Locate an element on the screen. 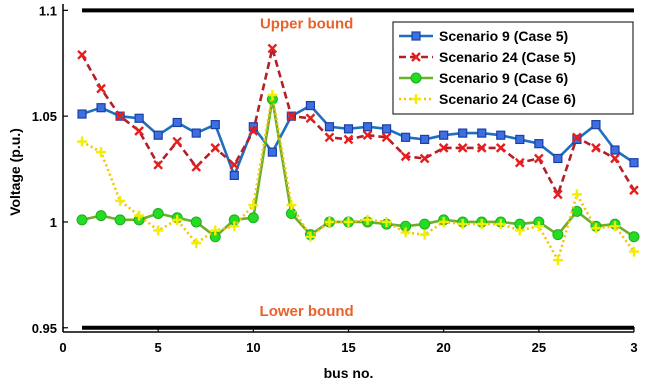  y-axis-label: Voltage (p.u.) is located at coordinates (15, 172).